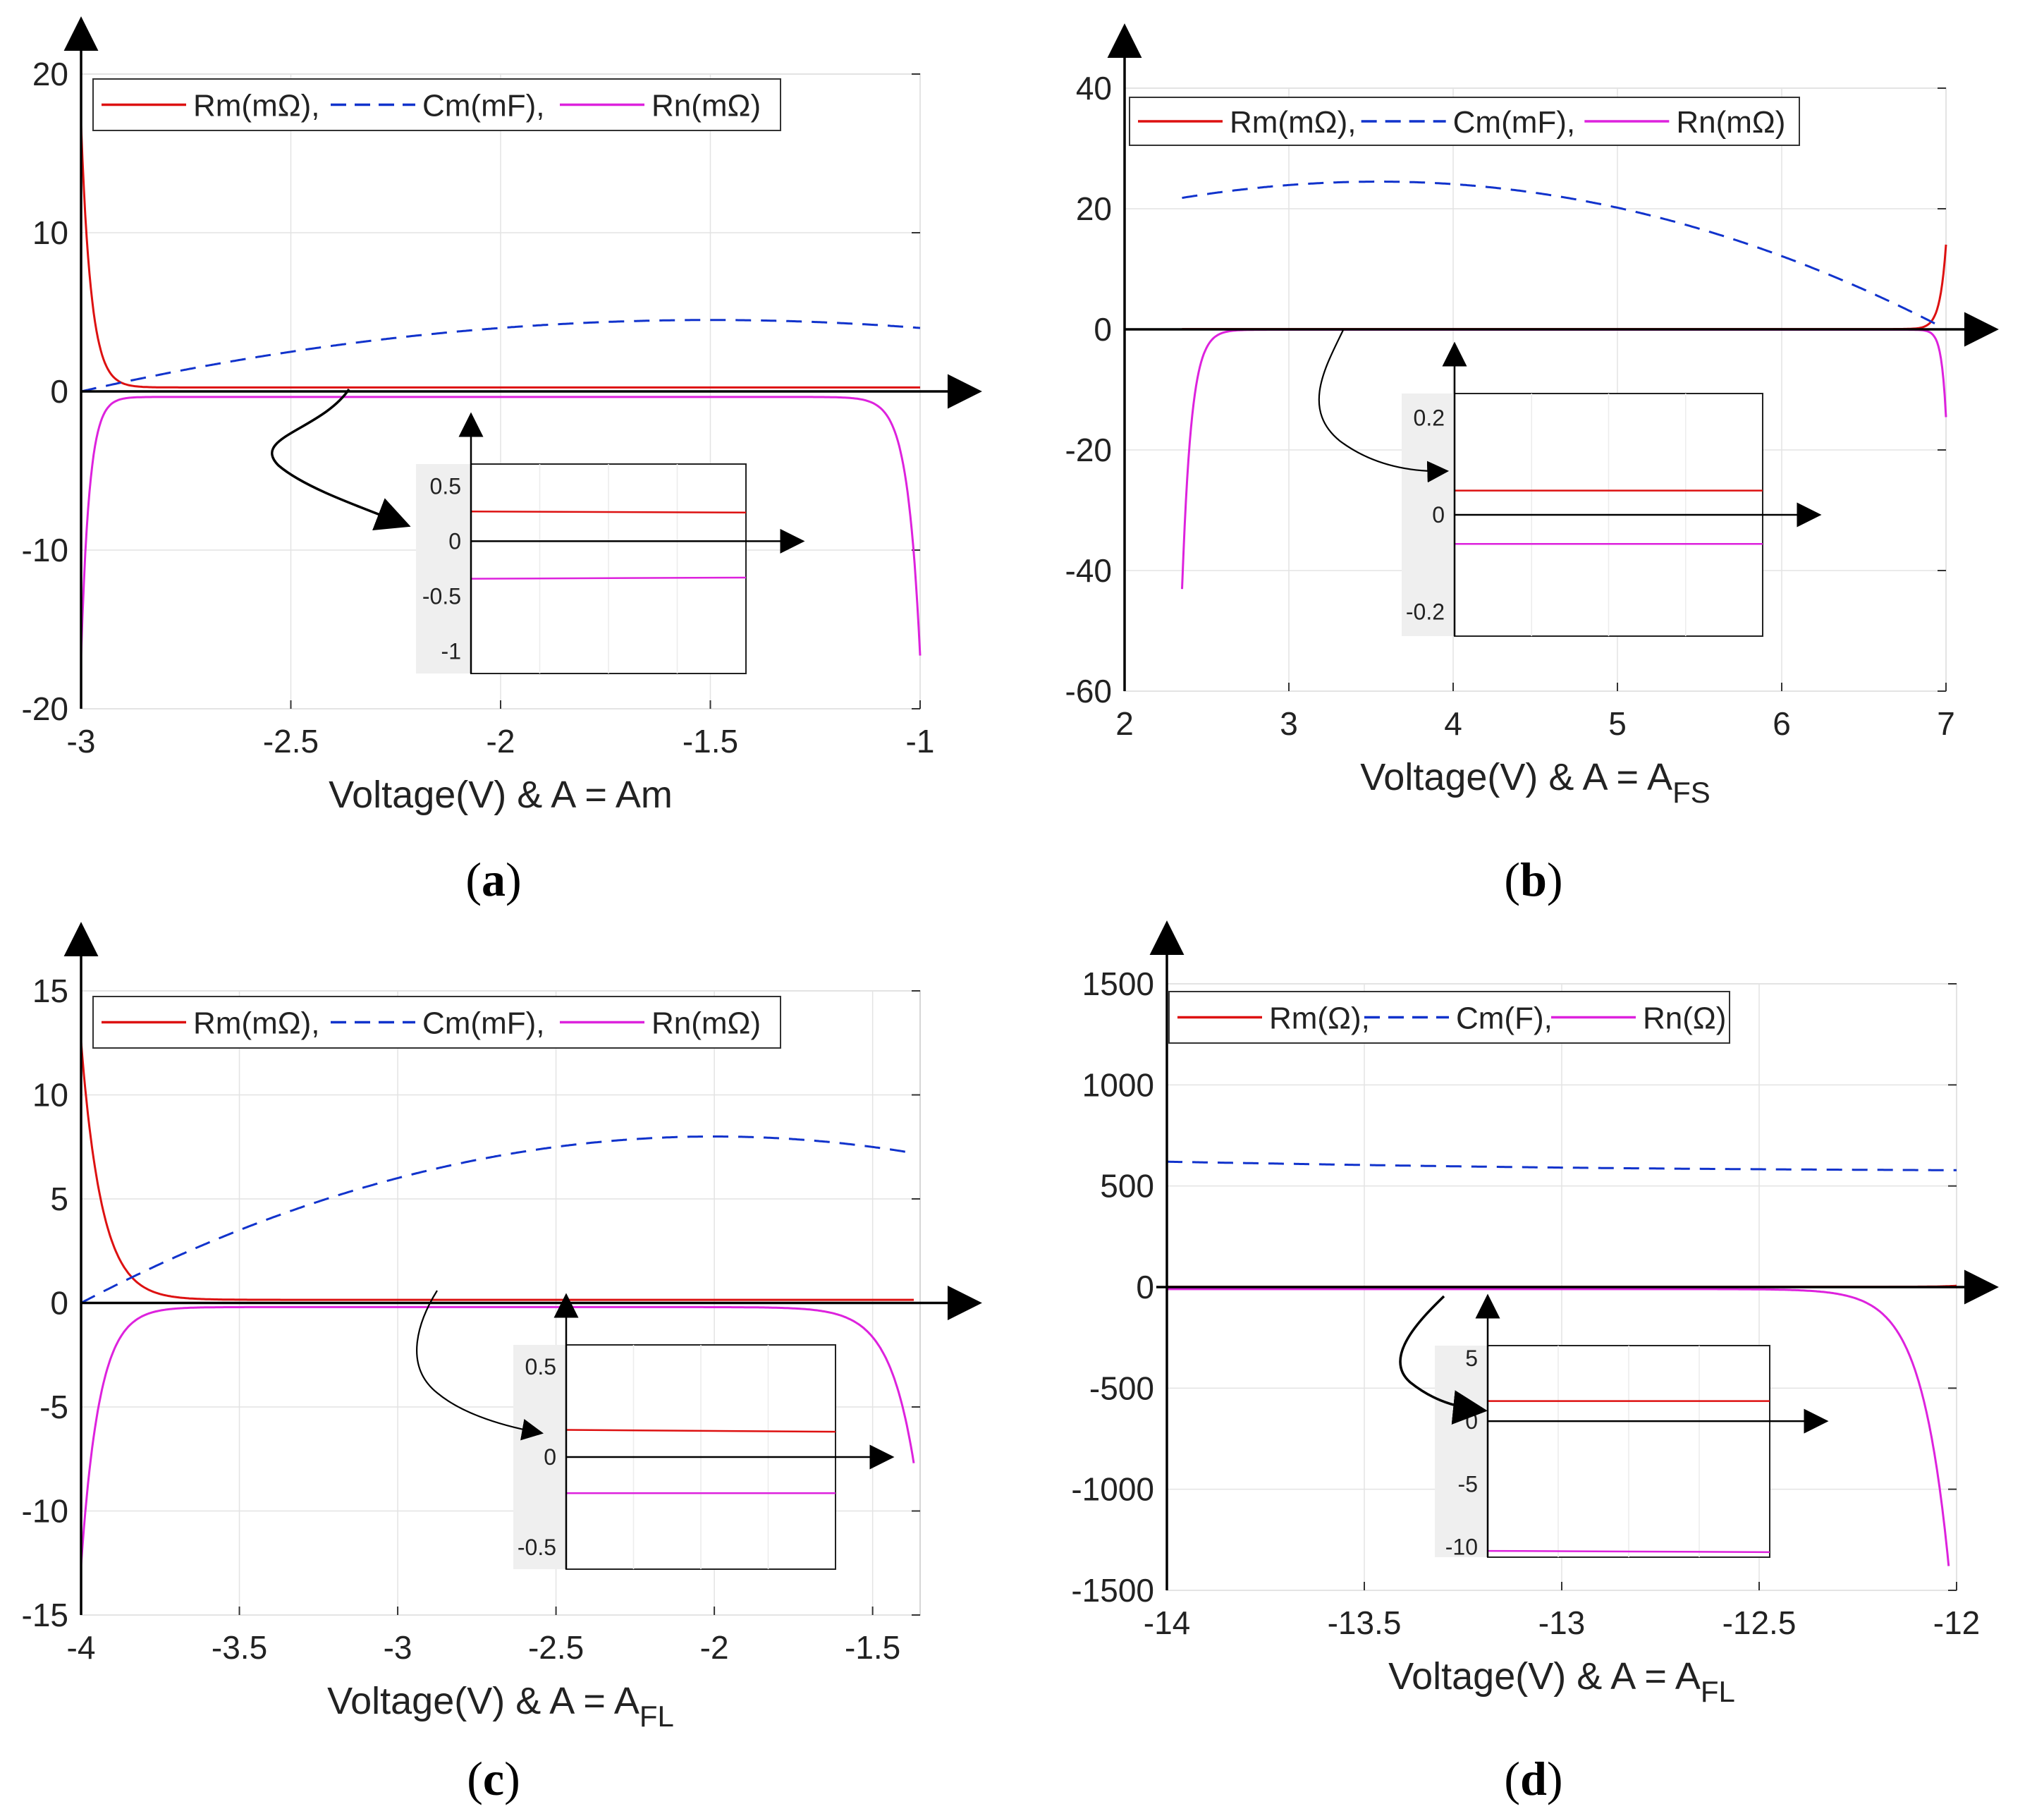 The height and width of the screenshot is (1816, 2044). Describe the element at coordinates (500, 257) in the screenshot. I see `series-line-rm` at that location.